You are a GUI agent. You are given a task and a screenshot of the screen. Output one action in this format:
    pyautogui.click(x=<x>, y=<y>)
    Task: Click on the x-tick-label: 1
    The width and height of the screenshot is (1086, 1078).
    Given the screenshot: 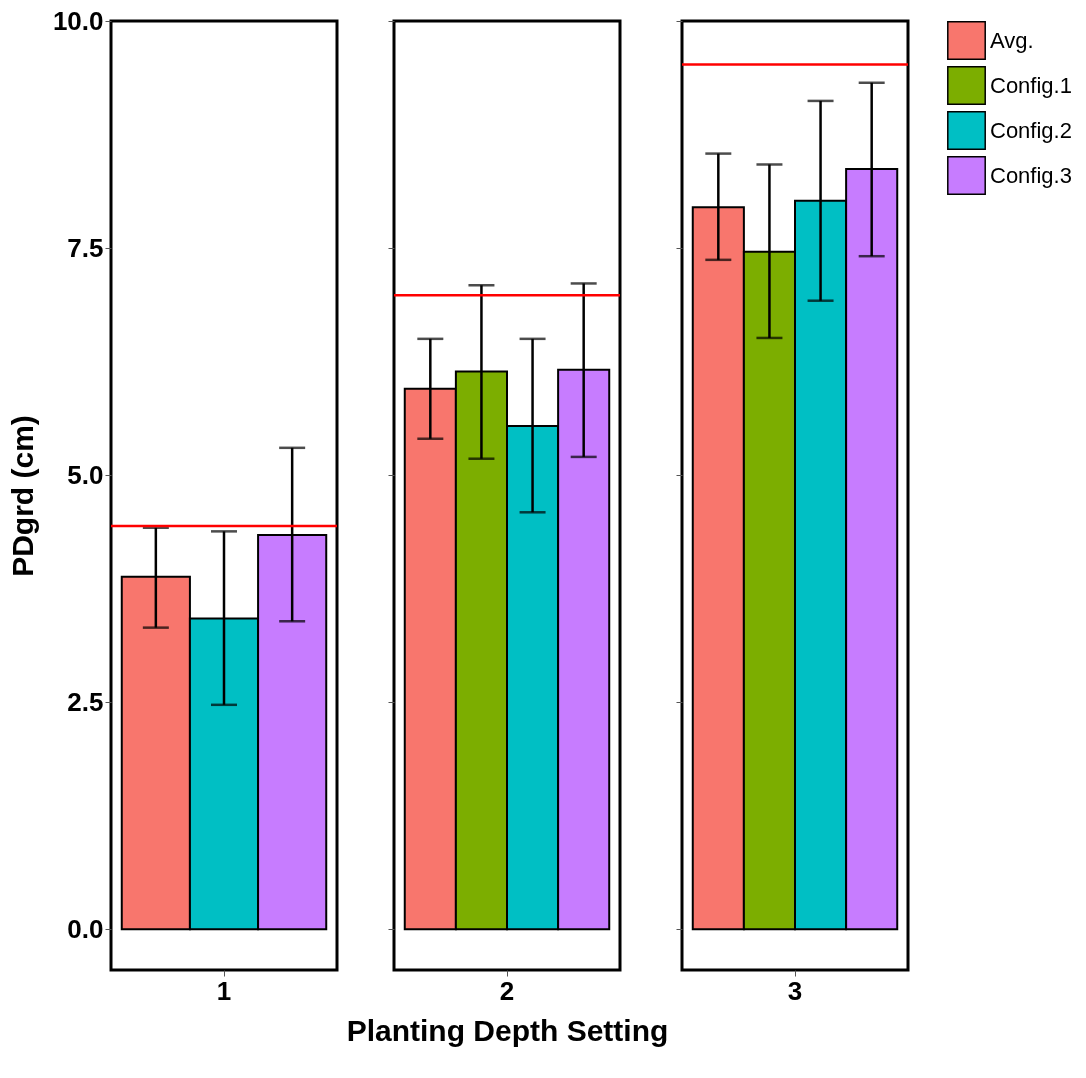 What is the action you would take?
    pyautogui.click(x=224, y=990)
    